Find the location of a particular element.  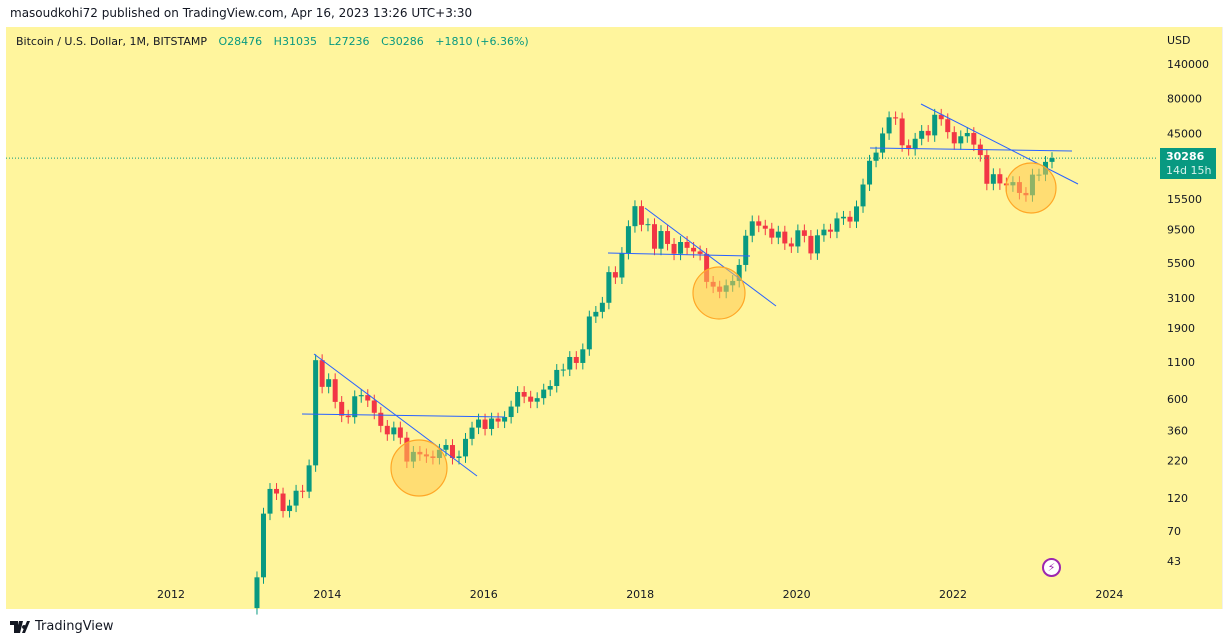

last-price-value: 30286 is located at coordinates (1185, 156).